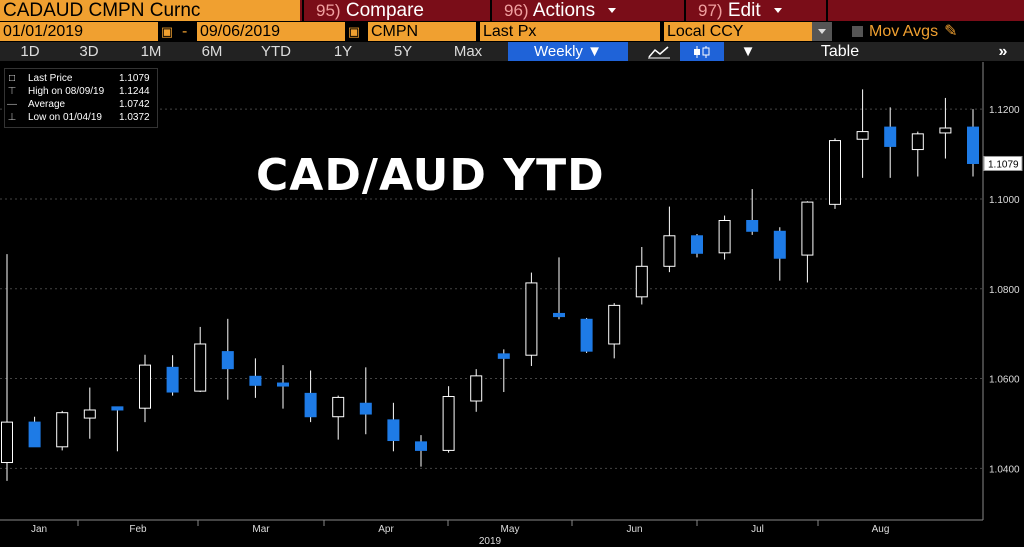 Image resolution: width=1024 pixels, height=547 pixels. I want to click on edit-menu: 97) Edit, so click(740, 10).